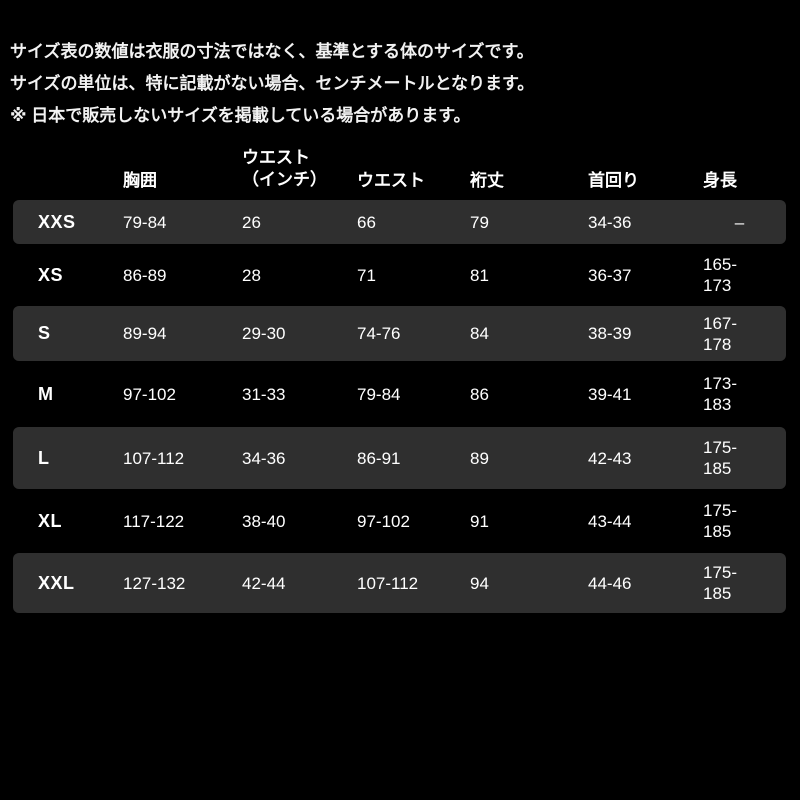  Describe the element at coordinates (276, 157) in the screenshot. I see `col-header-waist-inch-line1: ウエスト` at that location.